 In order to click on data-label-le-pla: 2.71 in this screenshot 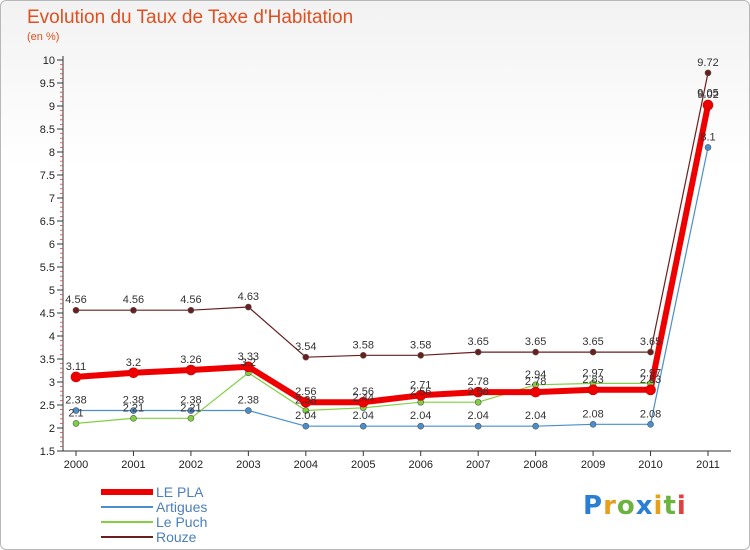, I will do `click(420, 385)`.